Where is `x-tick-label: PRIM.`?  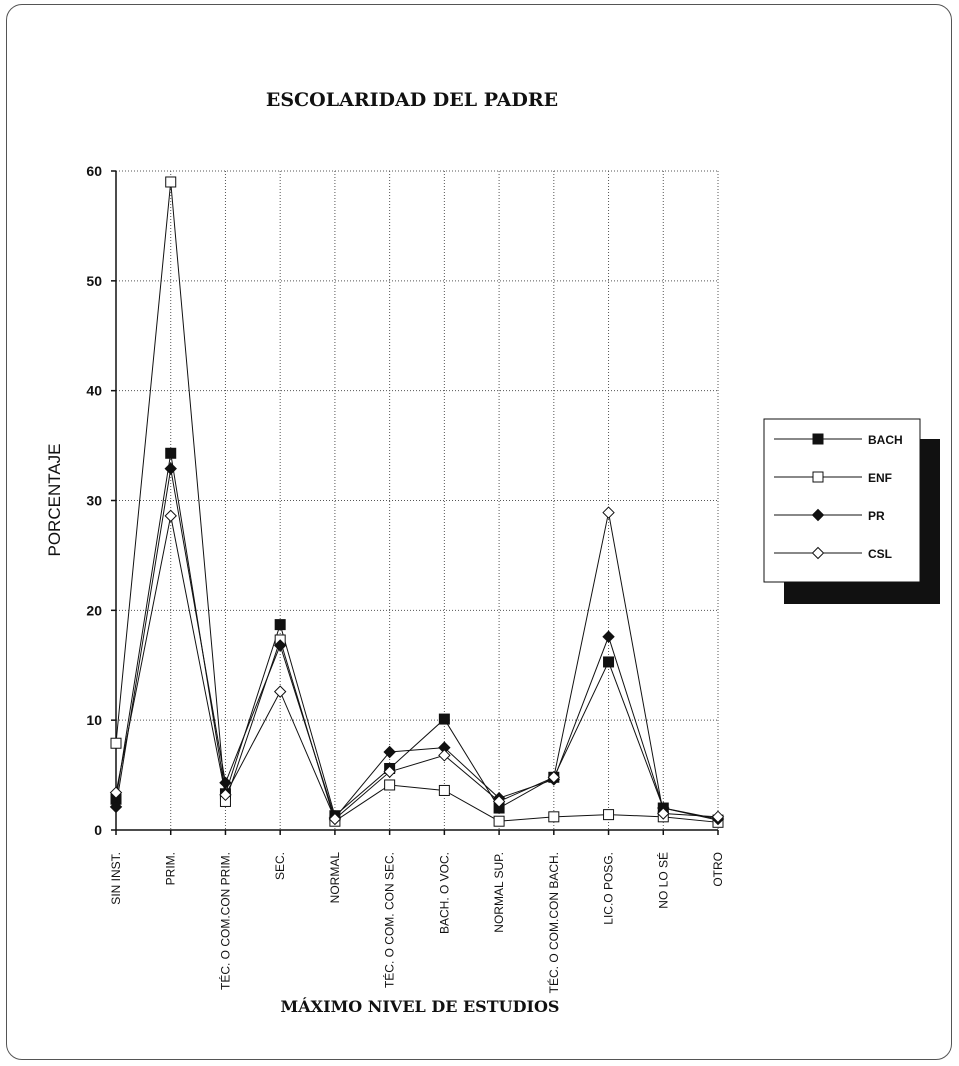
x-tick-label: PRIM. is located at coordinates (171, 868).